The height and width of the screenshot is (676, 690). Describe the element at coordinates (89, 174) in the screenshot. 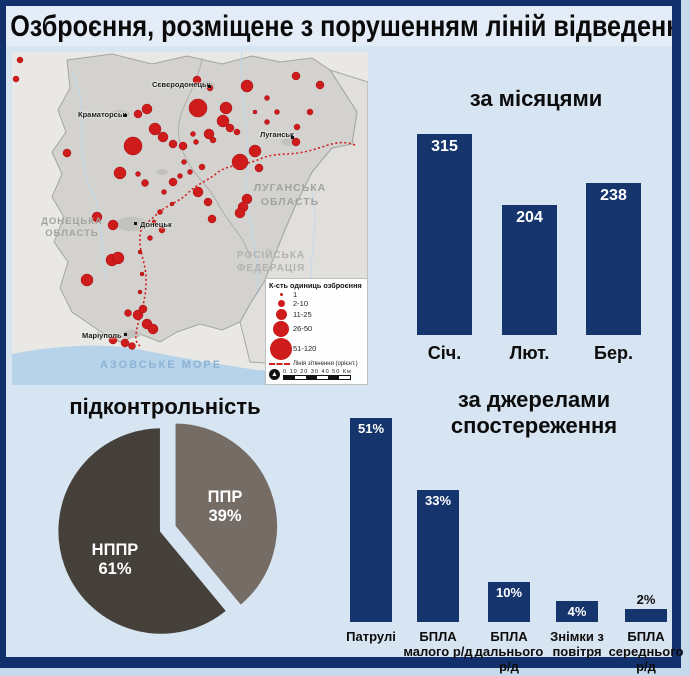

I see `river-line` at that location.